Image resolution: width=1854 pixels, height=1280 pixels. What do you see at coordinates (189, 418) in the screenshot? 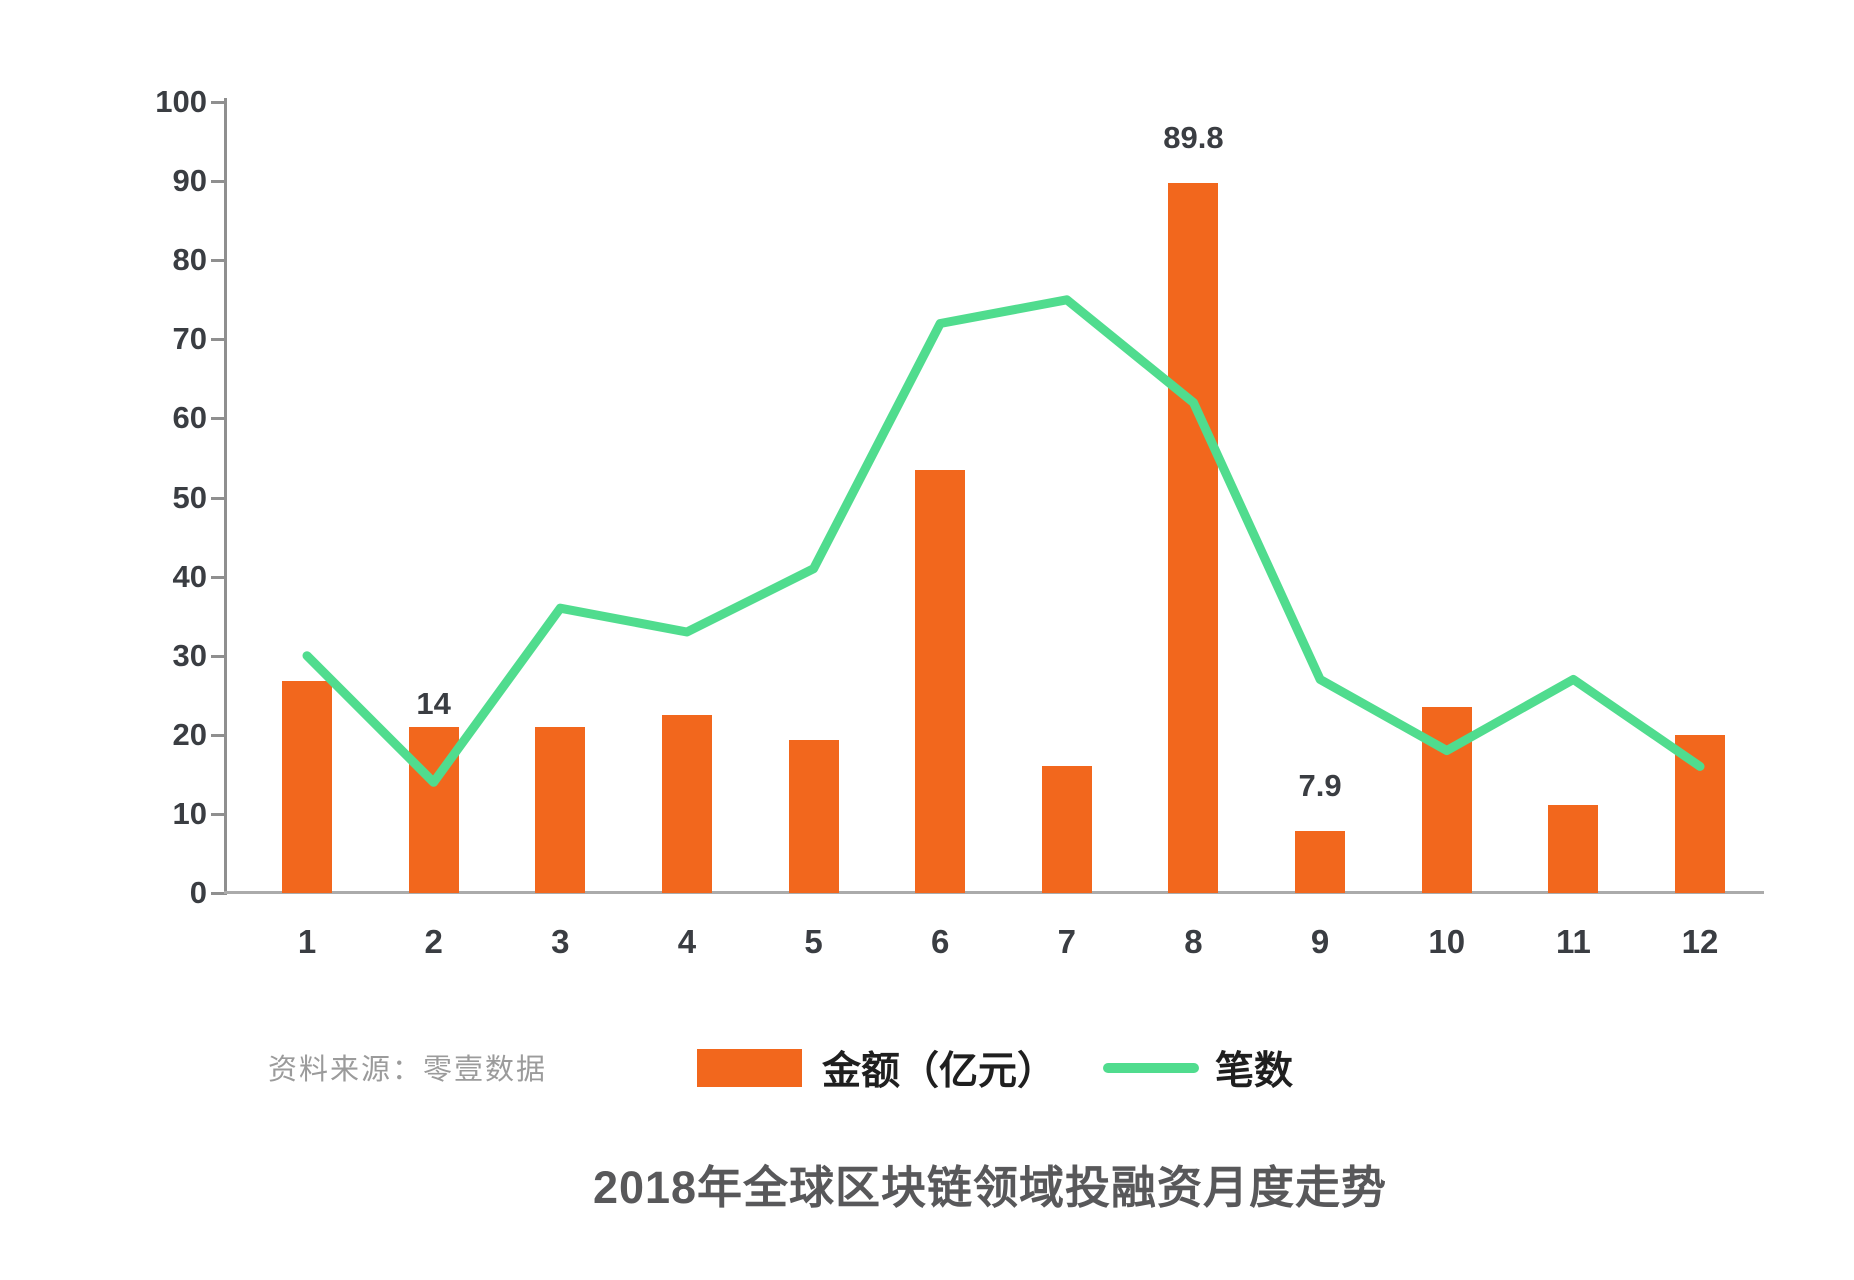
I see `y-axis-tick-label: 60` at bounding box center [189, 418].